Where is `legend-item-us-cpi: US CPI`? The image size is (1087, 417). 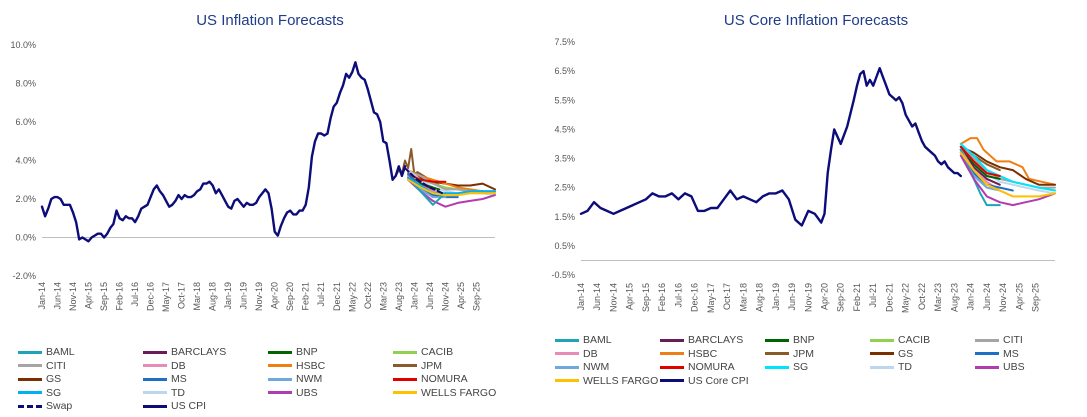
legend-item-us-cpi: US CPI is located at coordinates (174, 406).